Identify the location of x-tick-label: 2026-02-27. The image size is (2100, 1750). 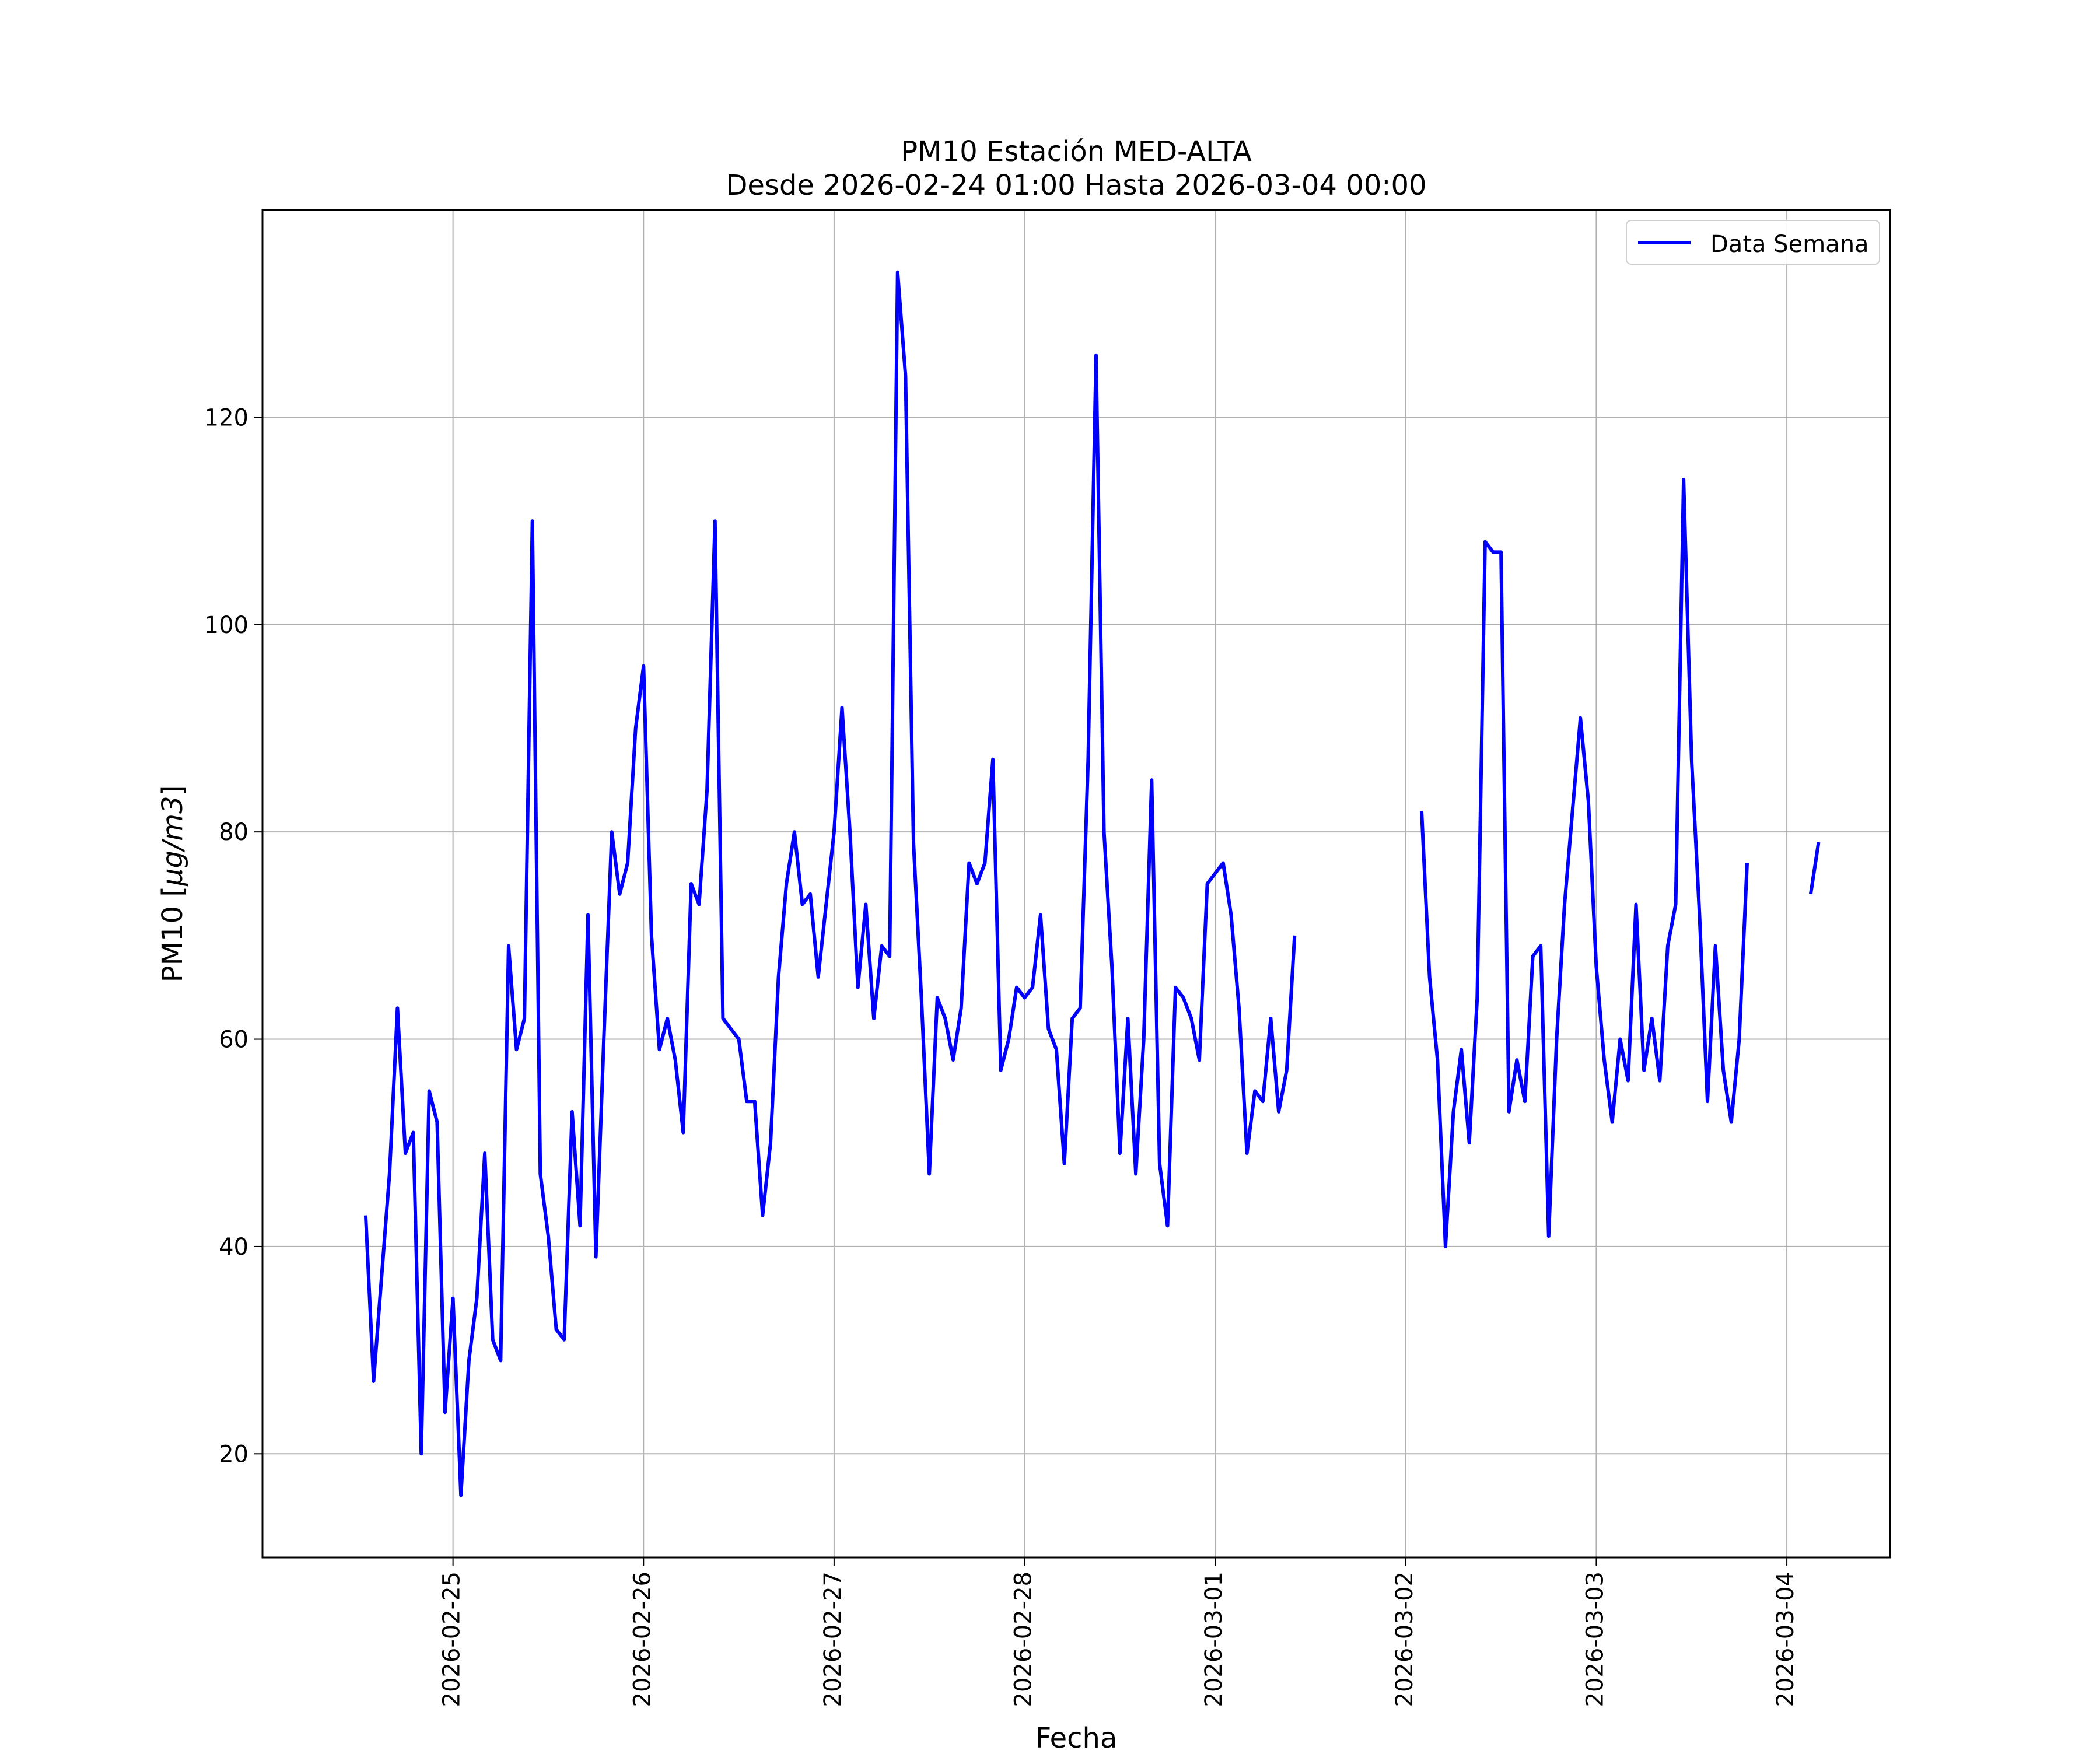
(833, 1639).